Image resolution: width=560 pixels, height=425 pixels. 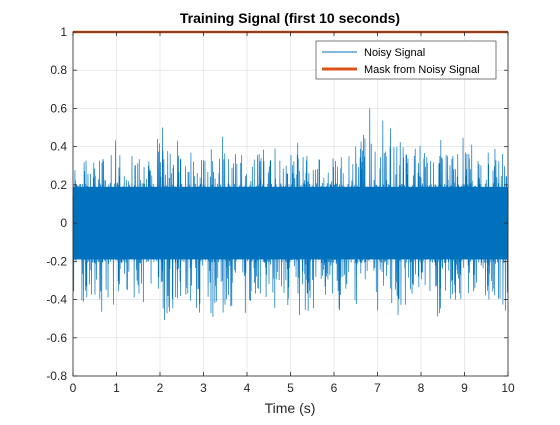 I want to click on x-tick-label: 1, so click(x=116, y=388).